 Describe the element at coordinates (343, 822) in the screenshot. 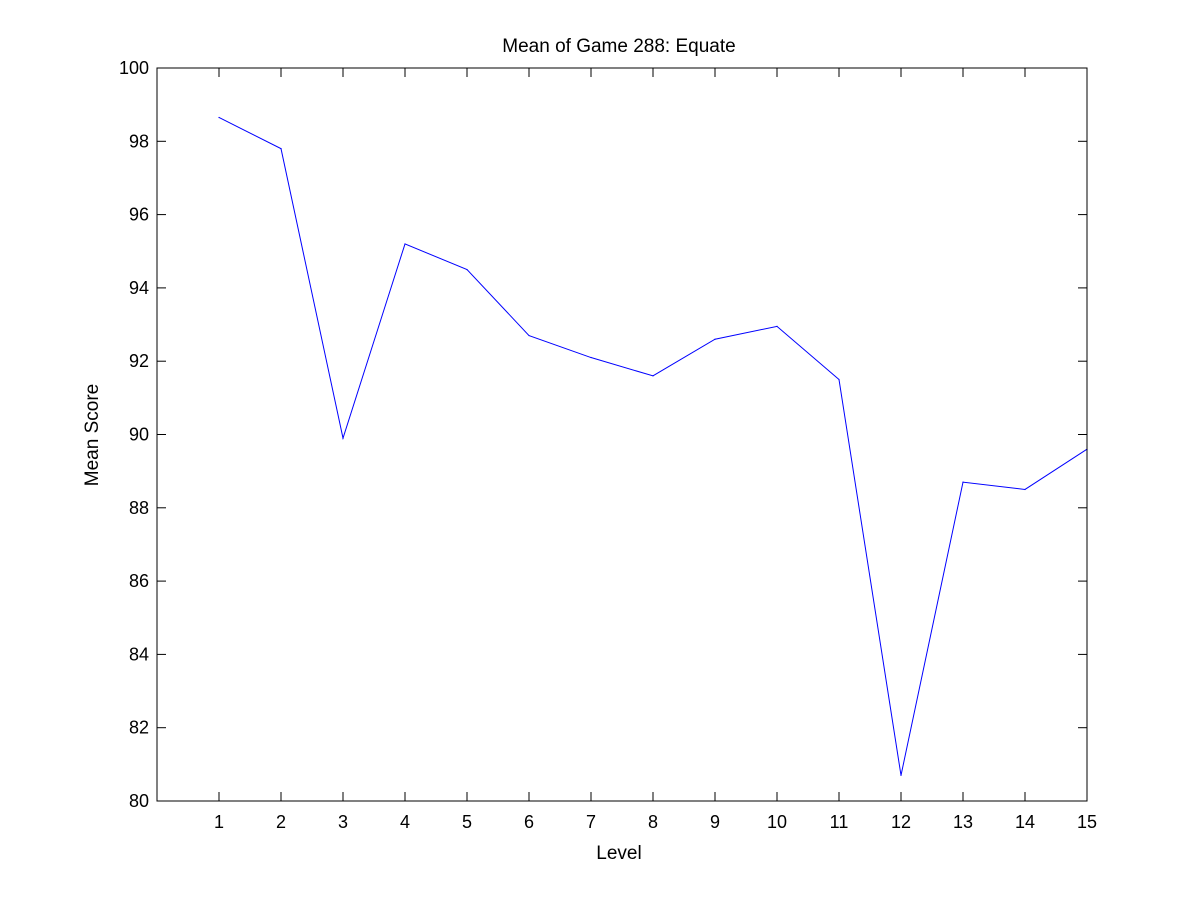

I see `x-tick-label: 3` at that location.